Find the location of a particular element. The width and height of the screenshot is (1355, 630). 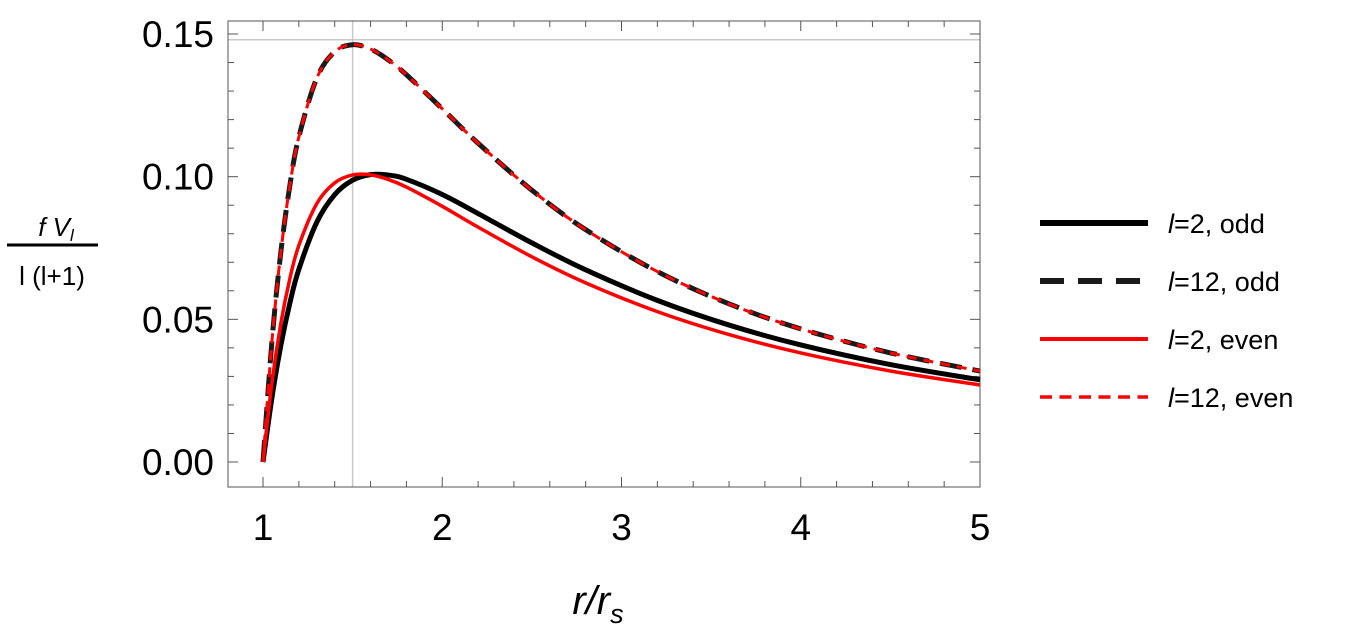

x-label-main: r/r is located at coordinates (591, 601).